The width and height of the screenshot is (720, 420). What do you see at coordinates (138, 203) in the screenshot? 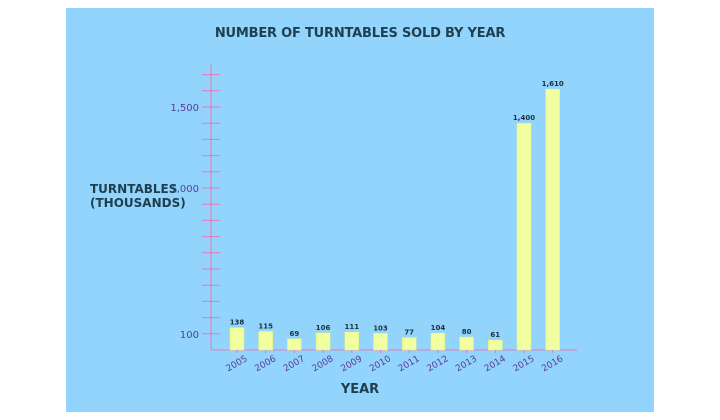
I see `y-axis-label-line-2: (THOUSANDS)` at bounding box center [138, 203].